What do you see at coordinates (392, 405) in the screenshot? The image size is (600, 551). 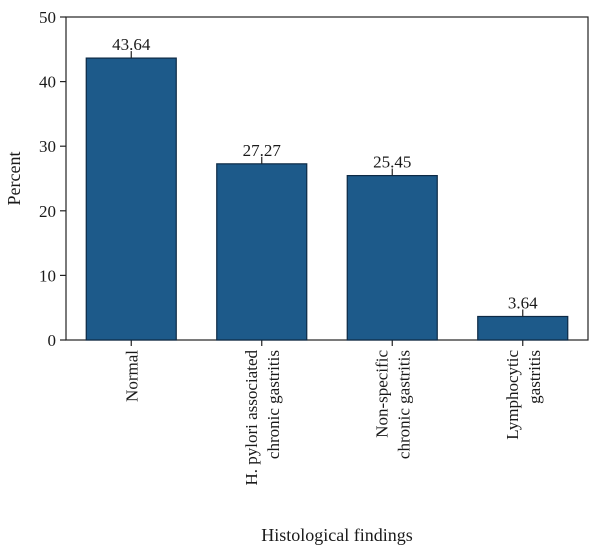 I see `x-tick-label: Non-specific chronic gastritis` at bounding box center [392, 405].